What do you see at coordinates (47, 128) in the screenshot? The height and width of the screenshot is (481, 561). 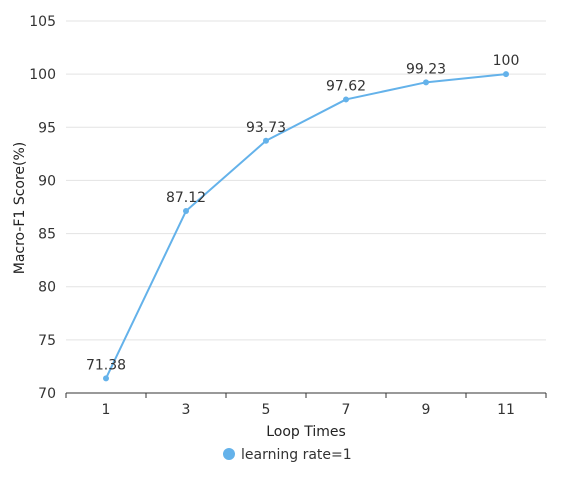 I see `y-tick-label: 95` at bounding box center [47, 128].